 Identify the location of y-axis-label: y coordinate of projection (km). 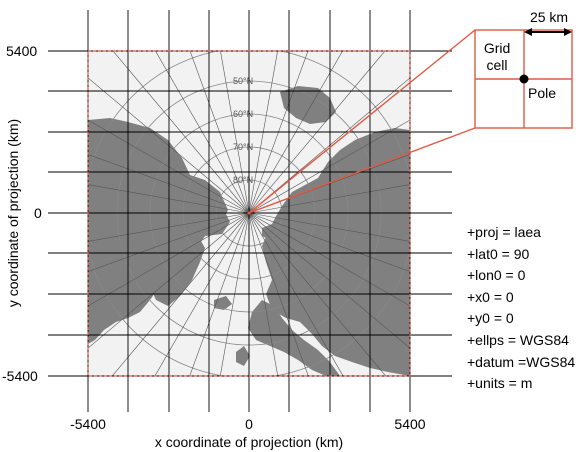
(13, 213).